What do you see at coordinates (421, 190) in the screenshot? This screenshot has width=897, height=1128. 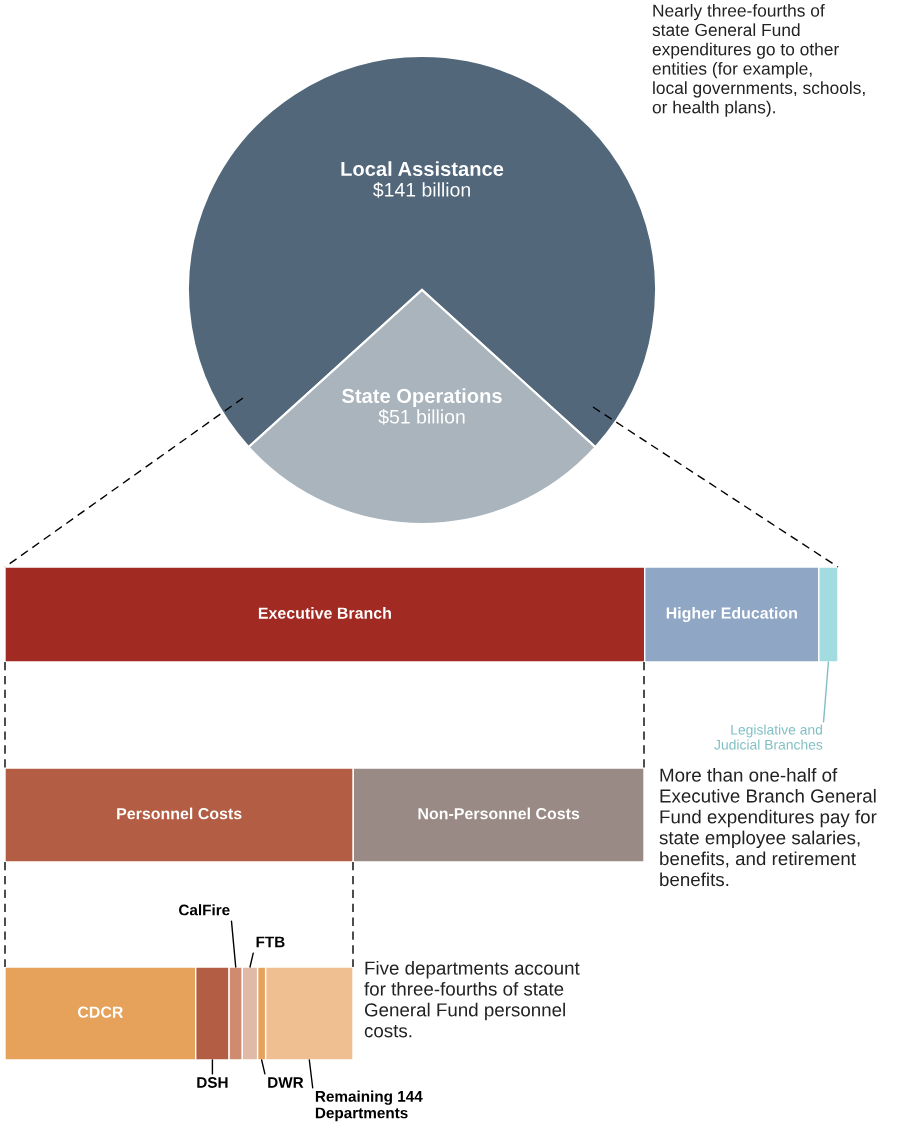 I see `data-label: $141 billion` at bounding box center [421, 190].